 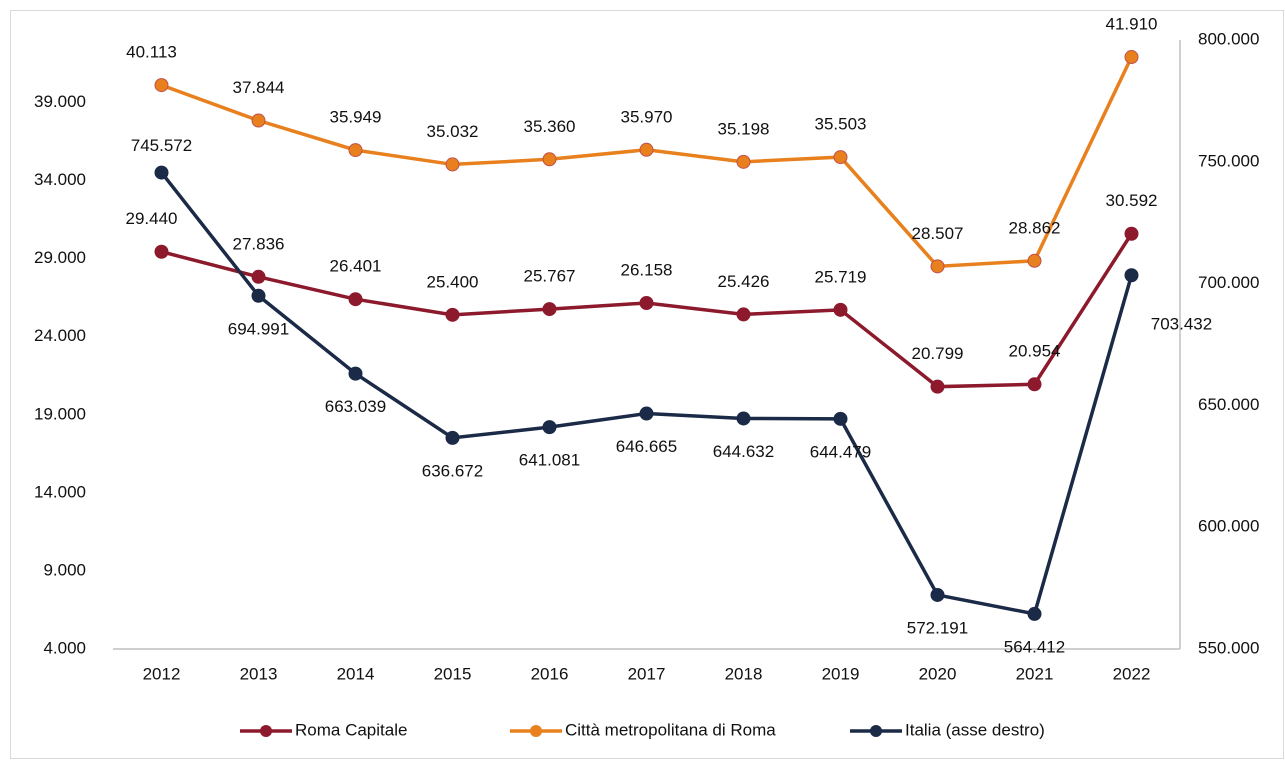 What do you see at coordinates (60, 335) in the screenshot?
I see `y-tick-label: 24.000` at bounding box center [60, 335].